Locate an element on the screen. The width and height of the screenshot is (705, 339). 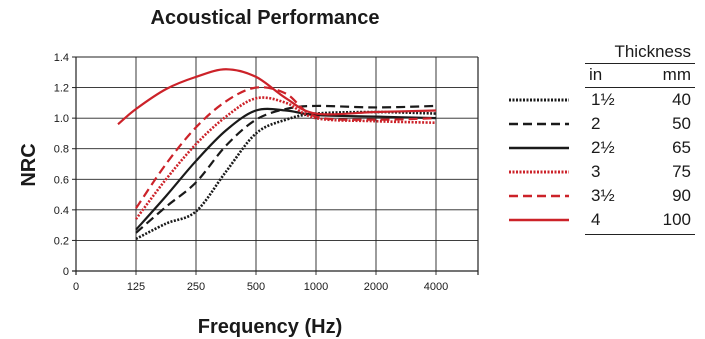
legend-header: in mm is located at coordinates (642, 75).